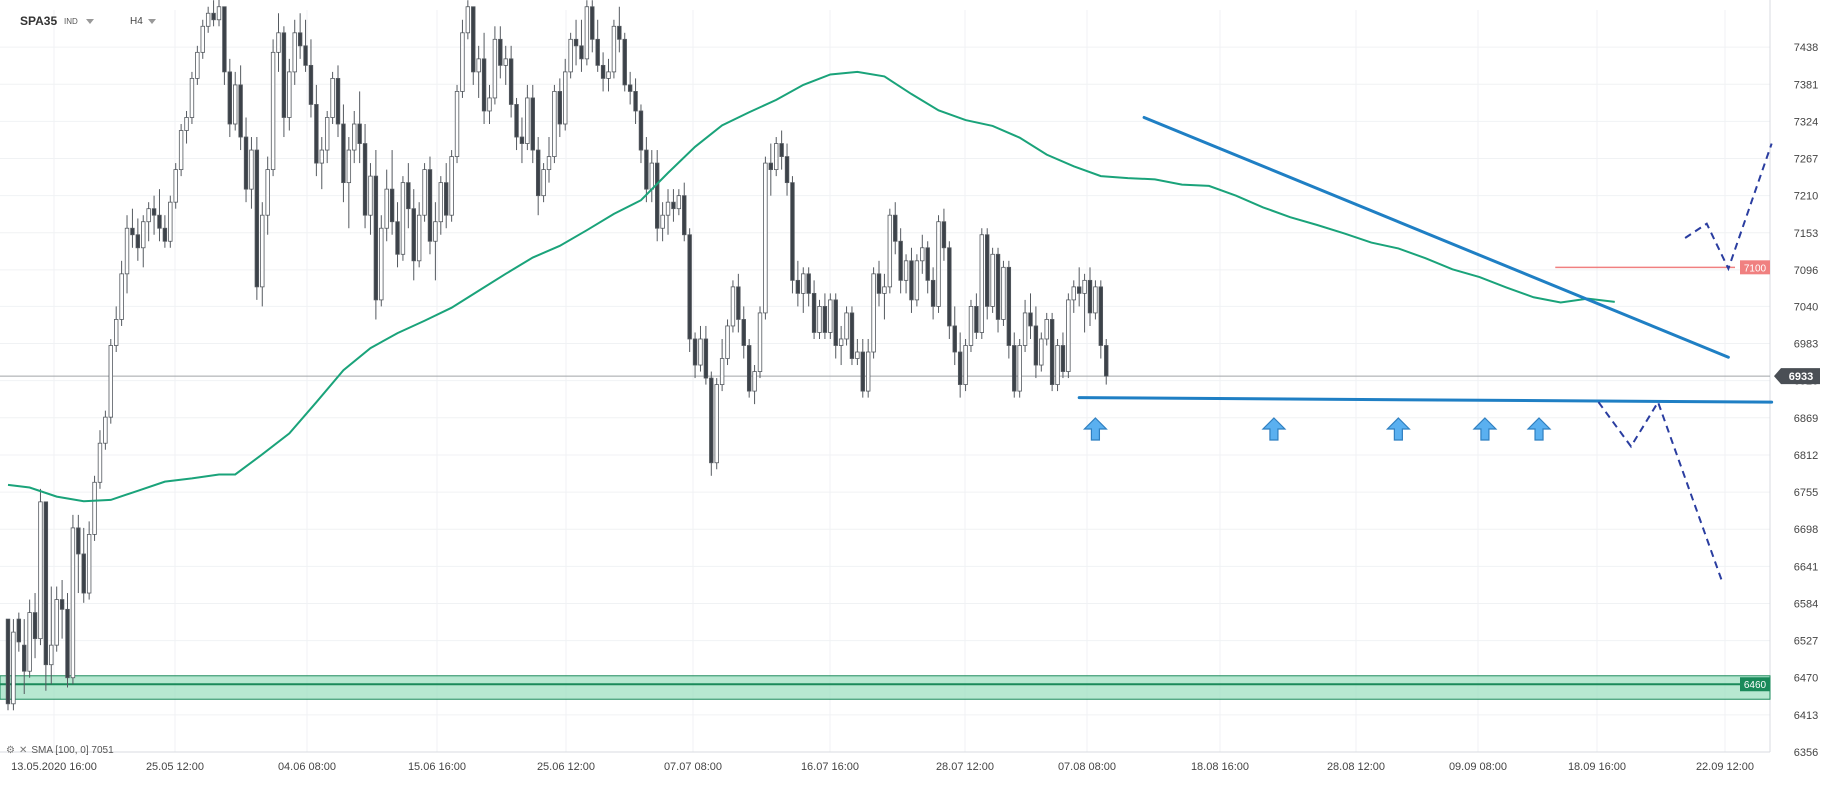 This screenshot has height=785, width=1847. I want to click on projection-line, so click(1660, 492).